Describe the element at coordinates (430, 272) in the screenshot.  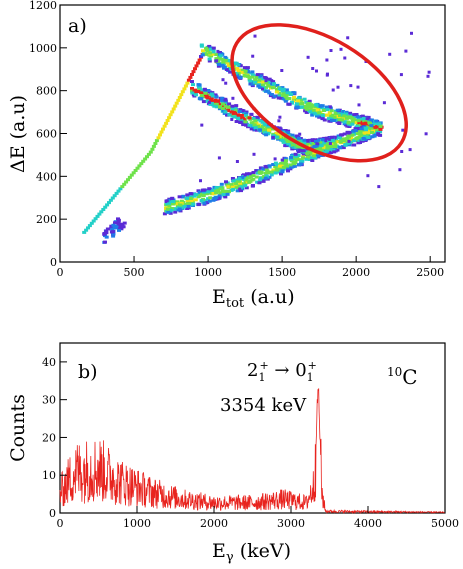
I see `x-tick-label: 2500` at that location.